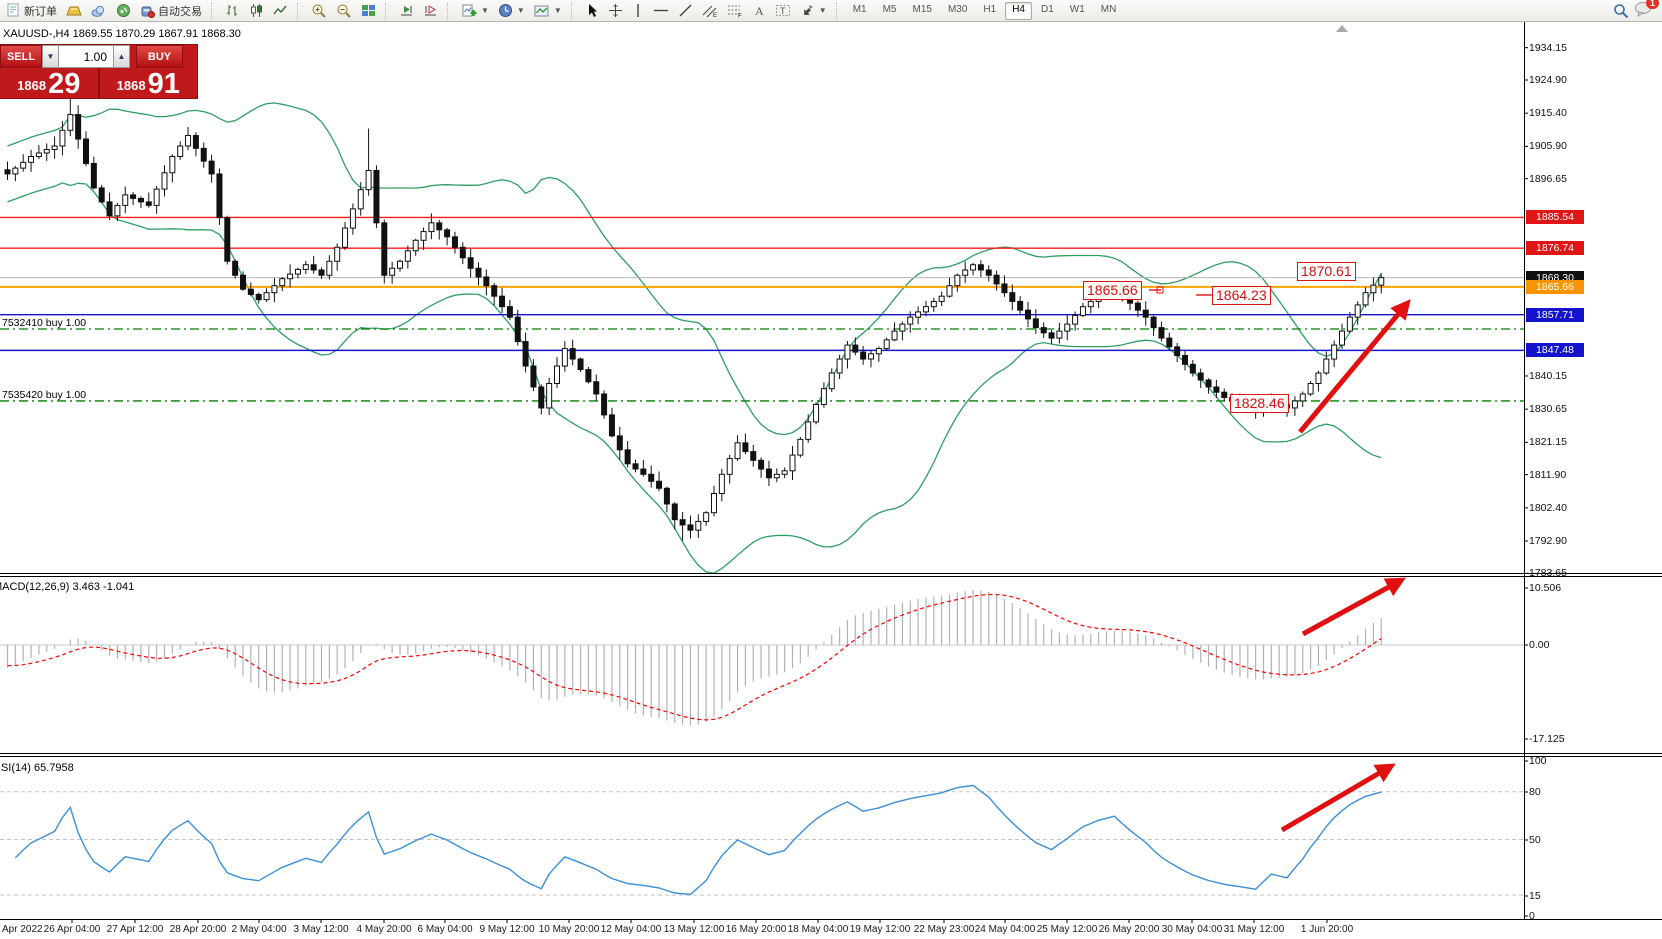 The height and width of the screenshot is (939, 1662). What do you see at coordinates (1192, 929) in the screenshot?
I see `time-axis-label: 30 May 04:00` at bounding box center [1192, 929].